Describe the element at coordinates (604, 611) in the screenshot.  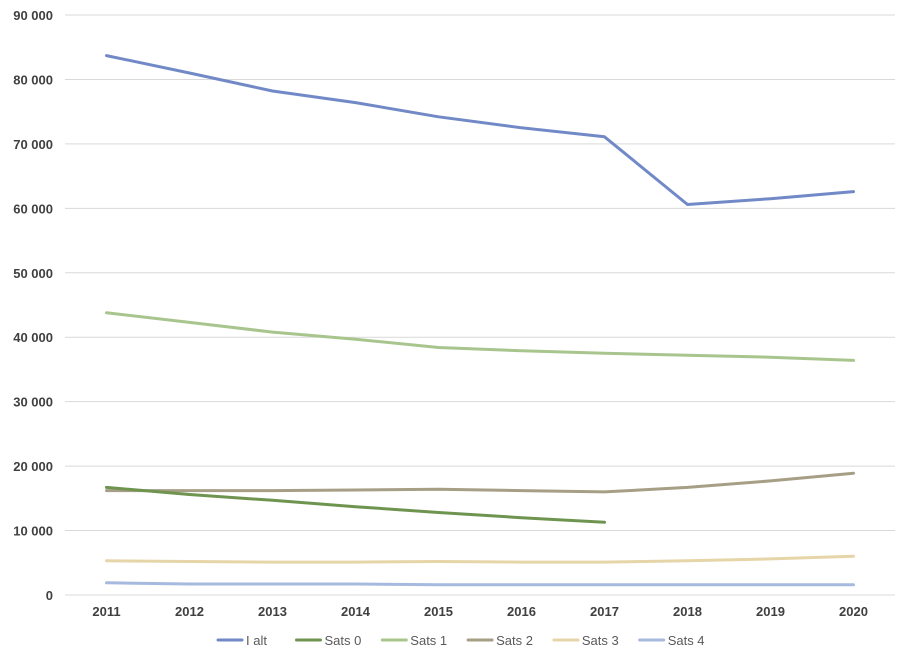
I see `x-tick-label: 2017` at that location.